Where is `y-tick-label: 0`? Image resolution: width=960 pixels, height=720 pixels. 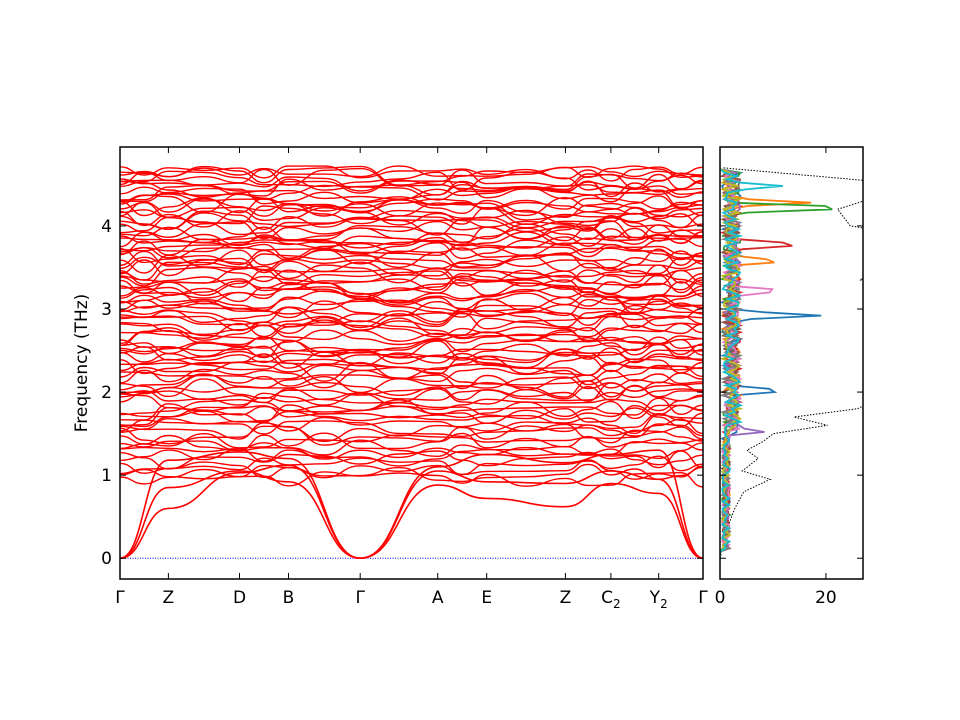 y-tick-label: 0 is located at coordinates (106, 559).